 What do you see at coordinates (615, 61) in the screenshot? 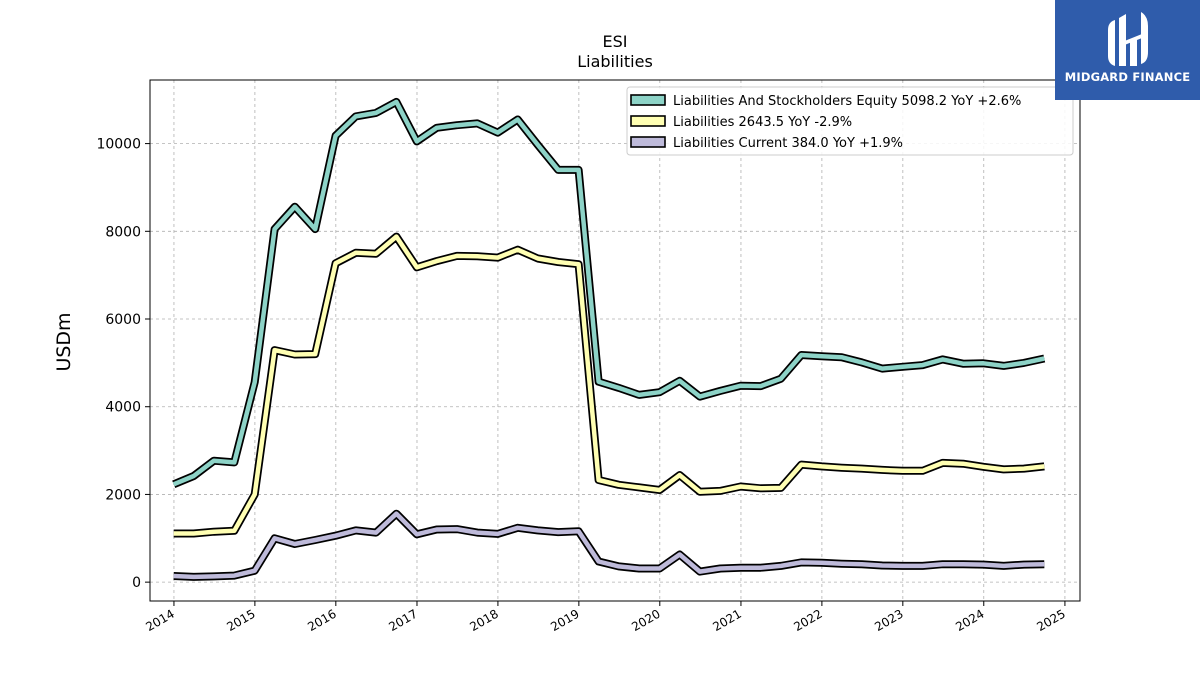
I see `chart-subtitle: Liabilities` at bounding box center [615, 61].